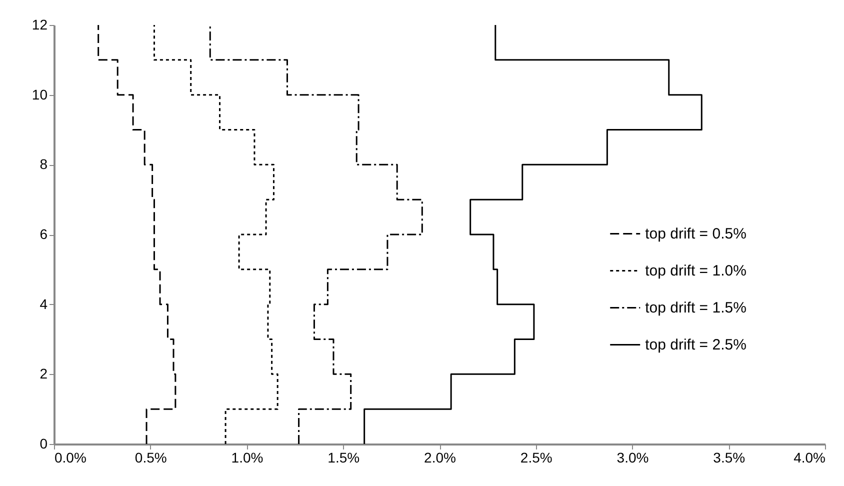 This screenshot has width=844, height=486. Describe the element at coordinates (44, 374) in the screenshot. I see `y-tick-label: 2` at that location.